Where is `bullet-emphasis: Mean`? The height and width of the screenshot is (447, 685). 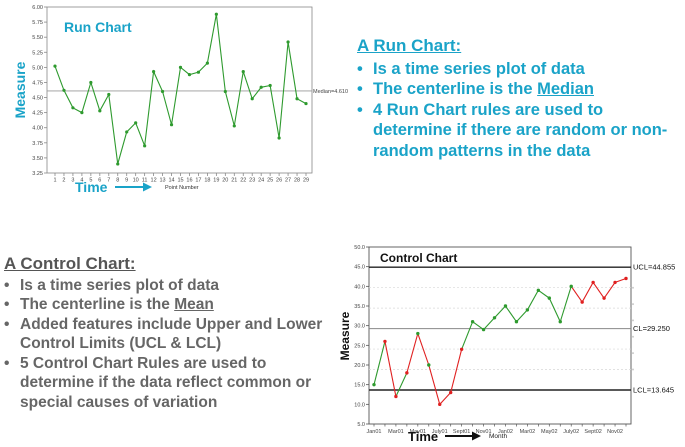
bullet-emphasis: Mean is located at coordinates (194, 304).